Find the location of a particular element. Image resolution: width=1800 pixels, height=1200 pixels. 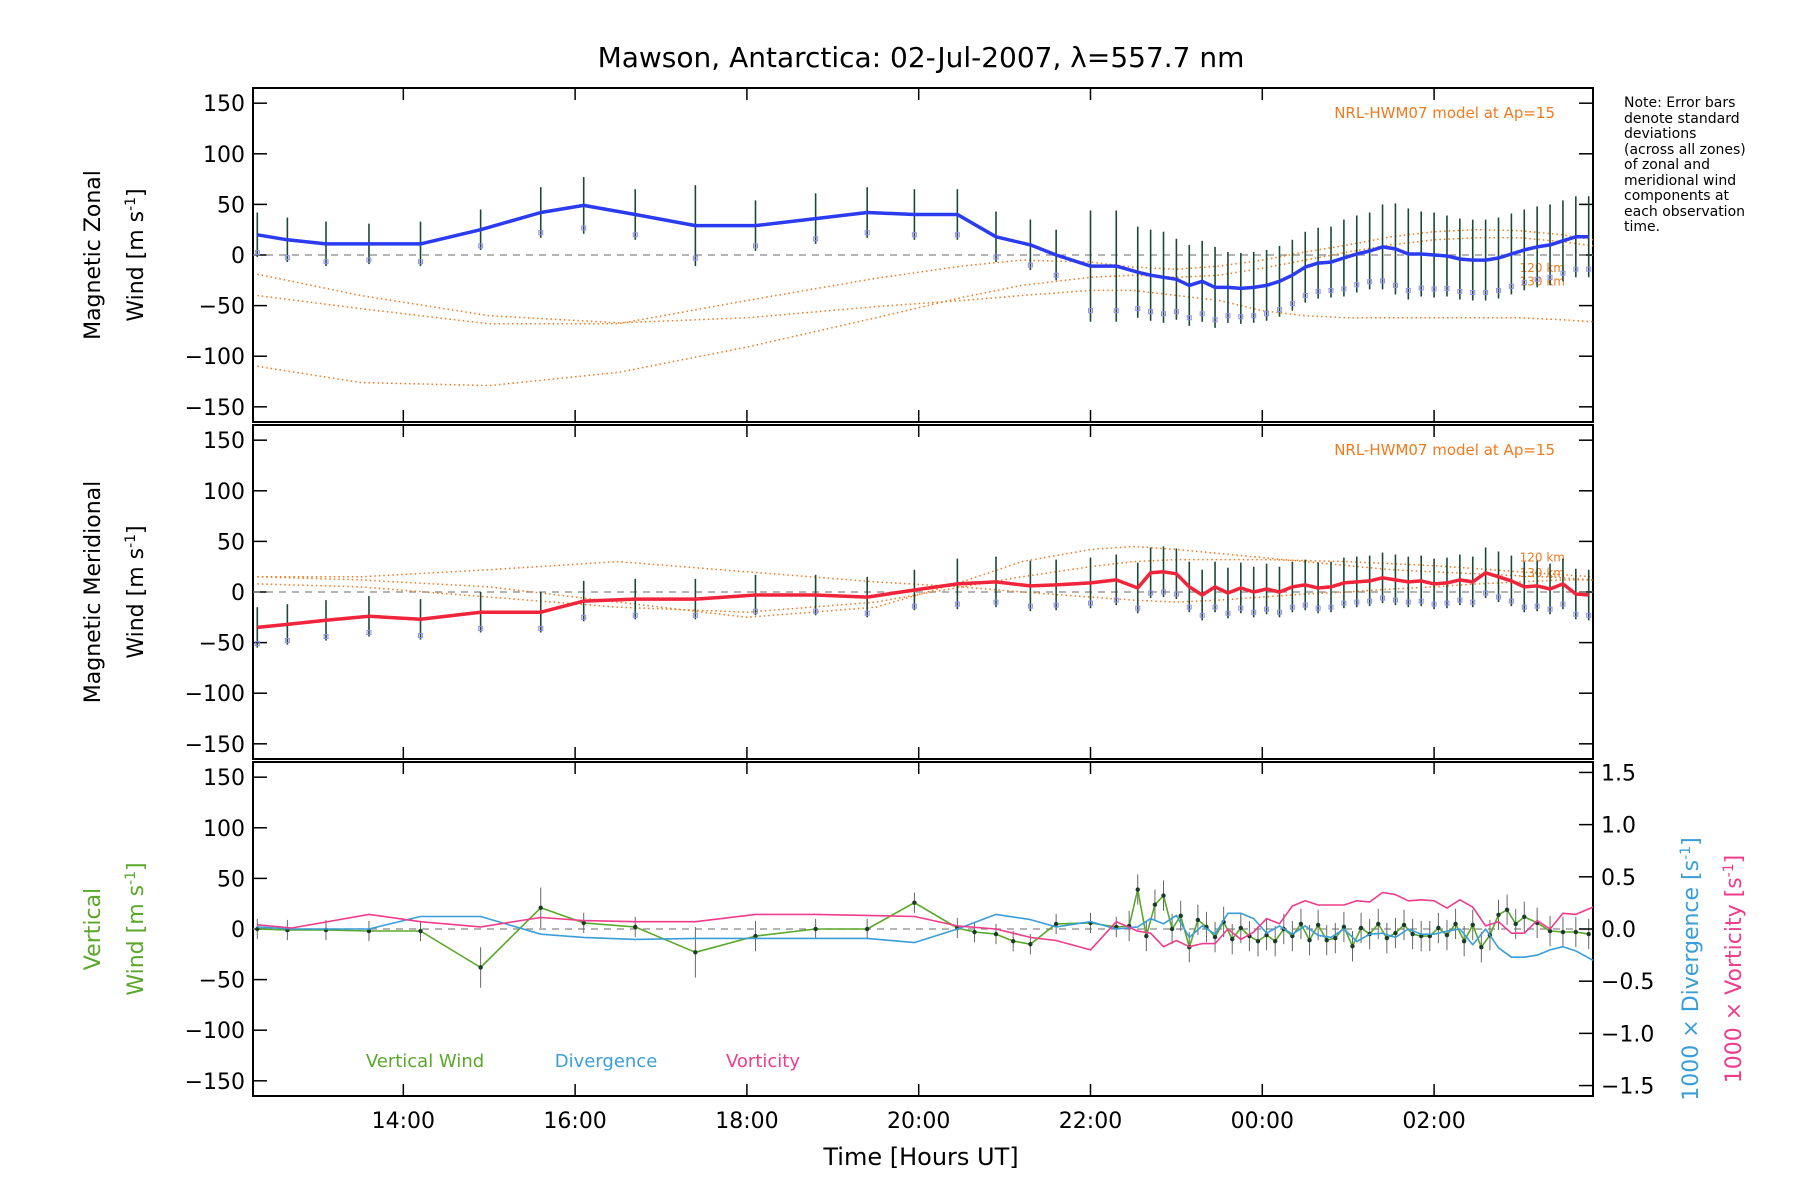

meridional-y-label-line2: Wind [m s-1] is located at coordinates (136, 591).